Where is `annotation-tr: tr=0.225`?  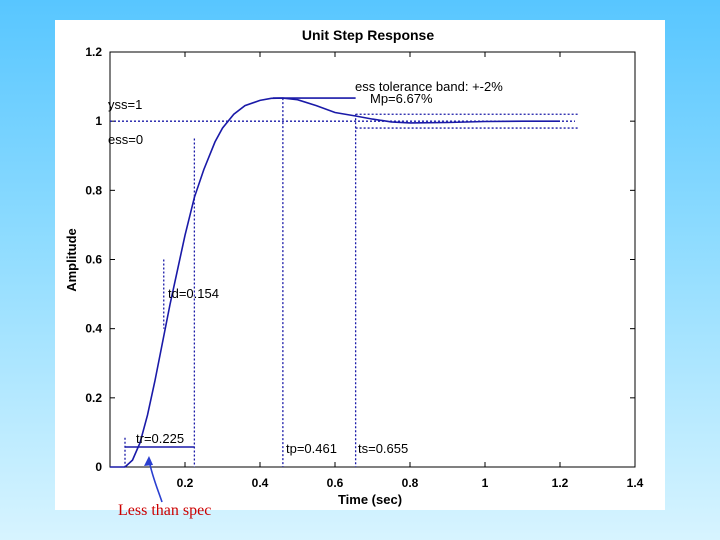
annotation-tr: tr=0.225 is located at coordinates (160, 438).